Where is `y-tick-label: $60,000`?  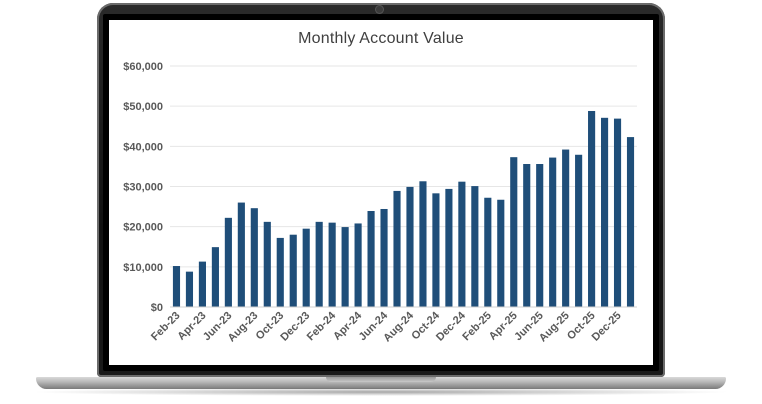 y-tick-label: $60,000 is located at coordinates (143, 67).